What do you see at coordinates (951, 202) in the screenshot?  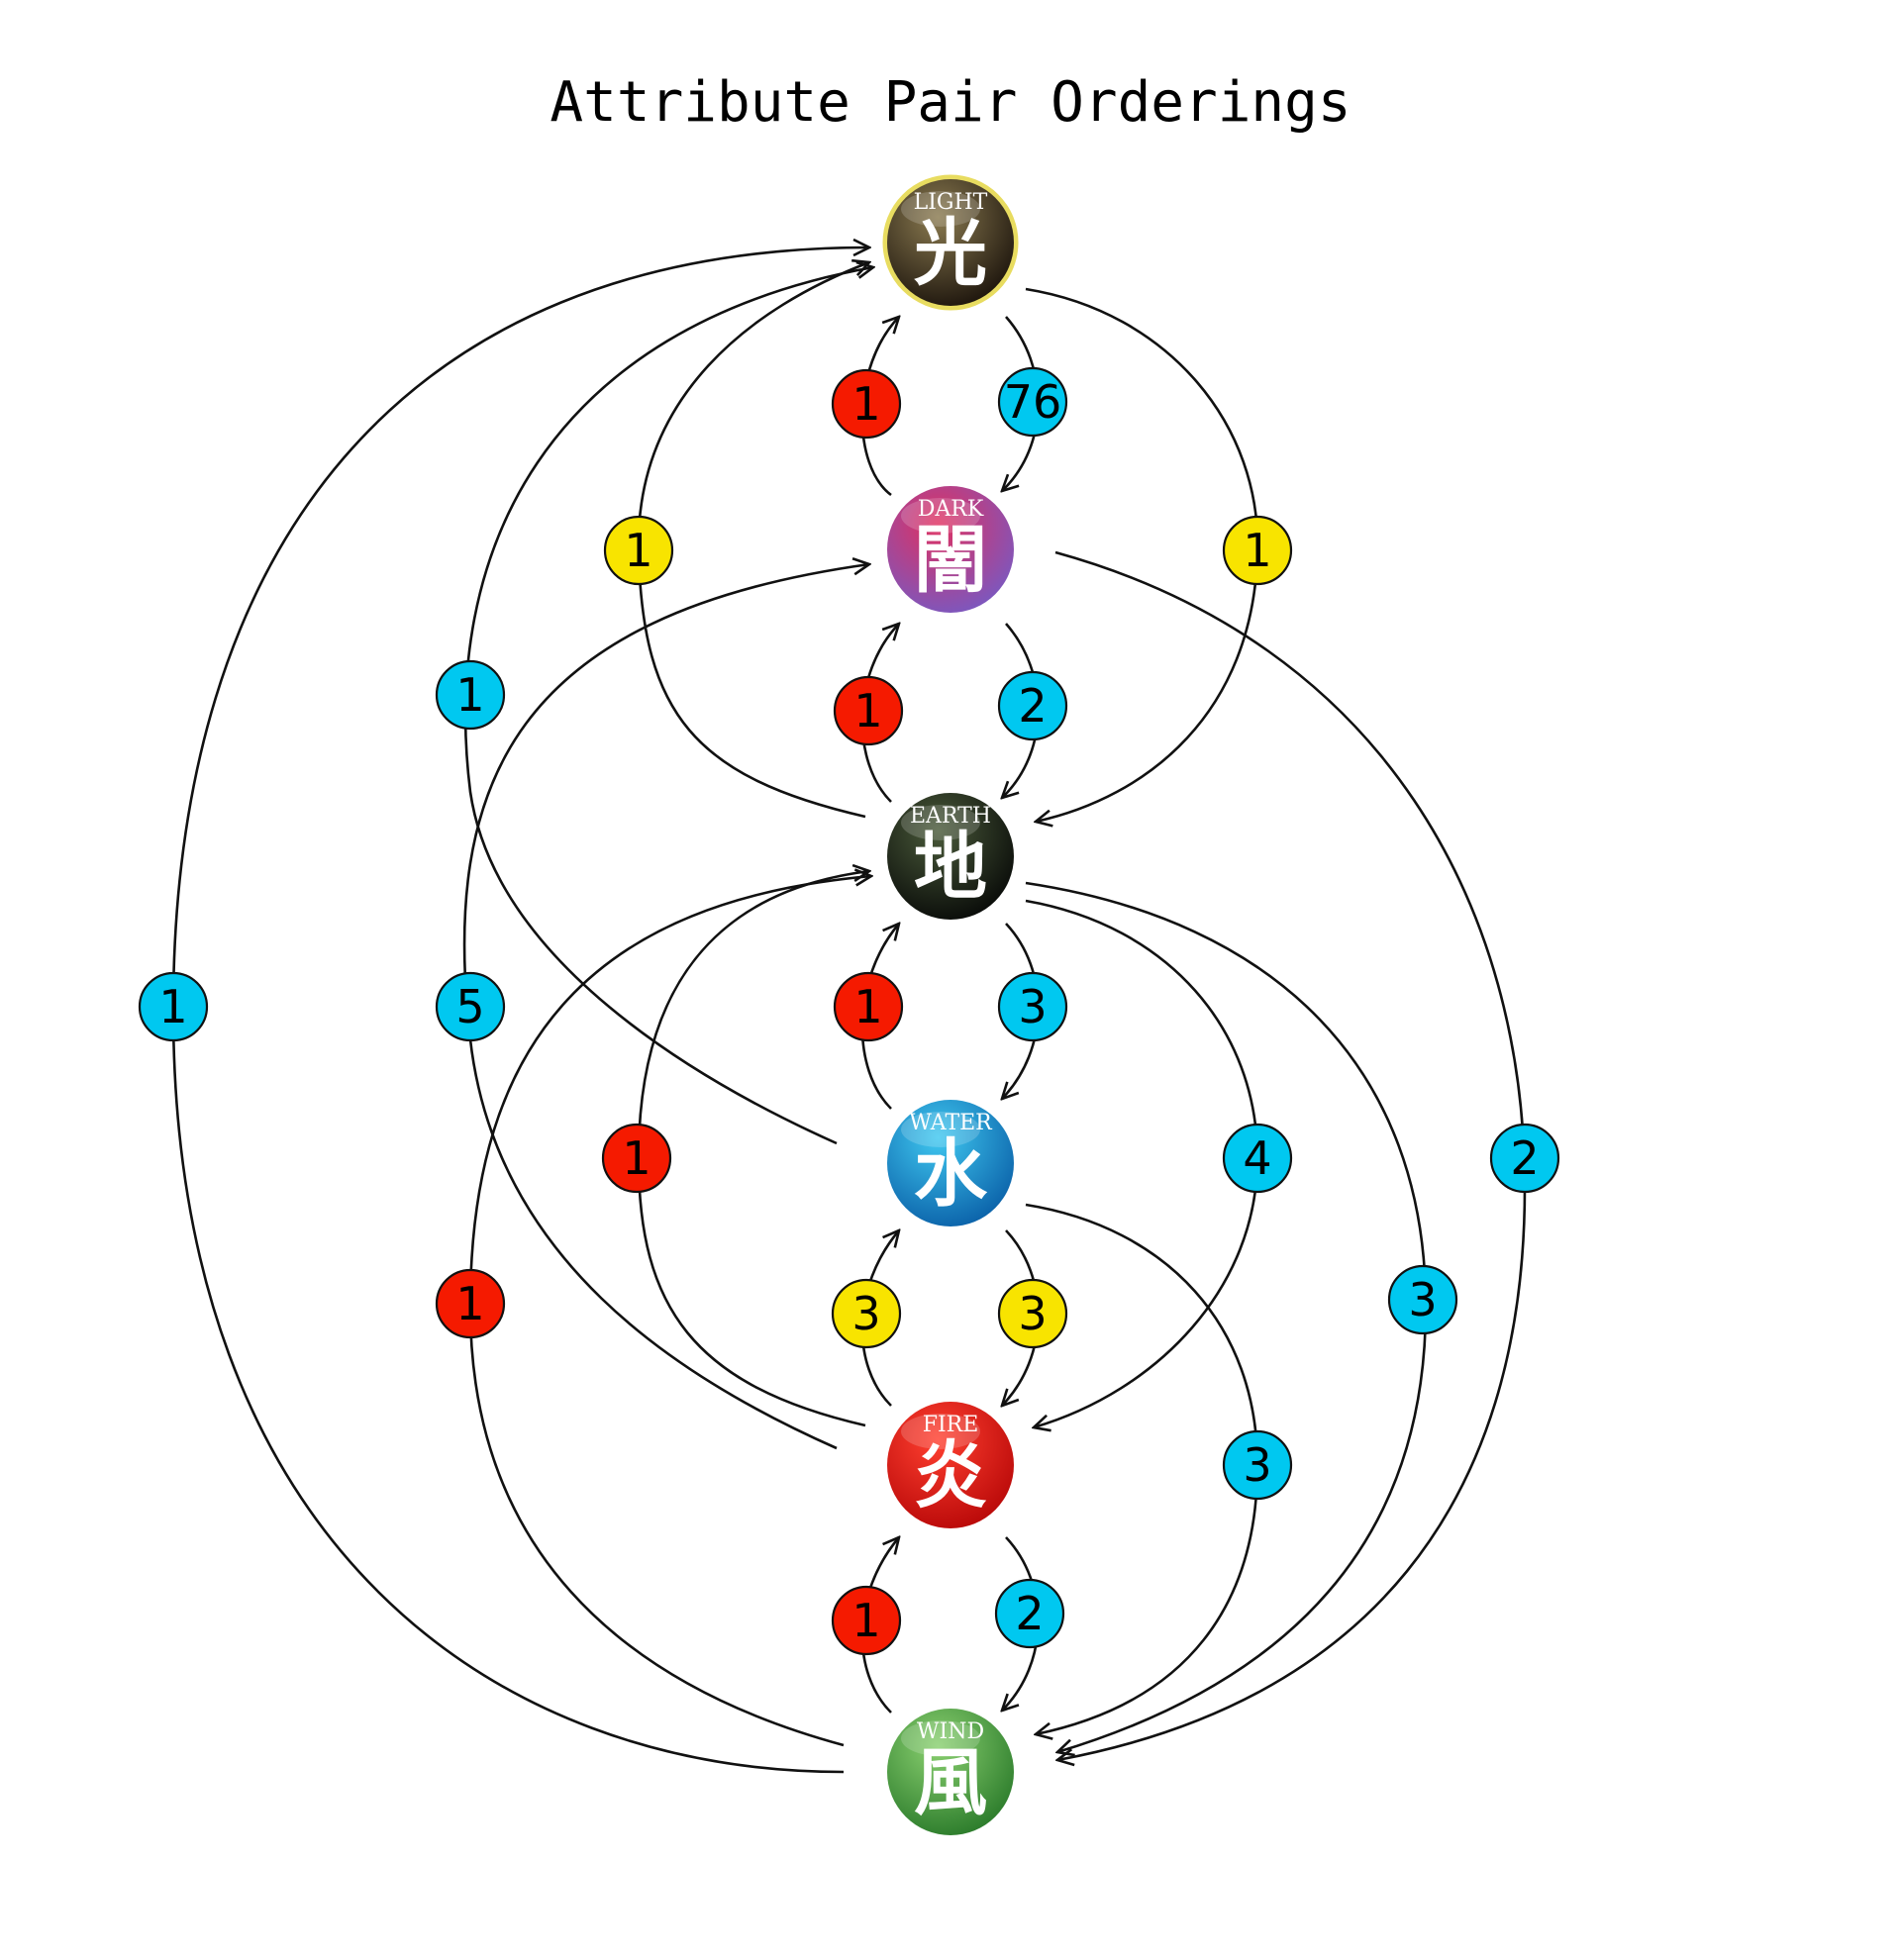 I see `node-label-light: LIGHT` at bounding box center [951, 202].